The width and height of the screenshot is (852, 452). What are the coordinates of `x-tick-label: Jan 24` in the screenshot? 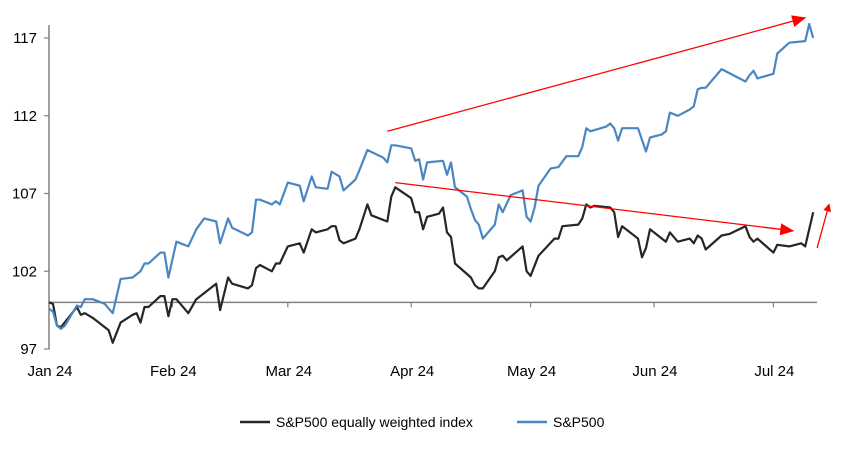 It's located at (49, 371).